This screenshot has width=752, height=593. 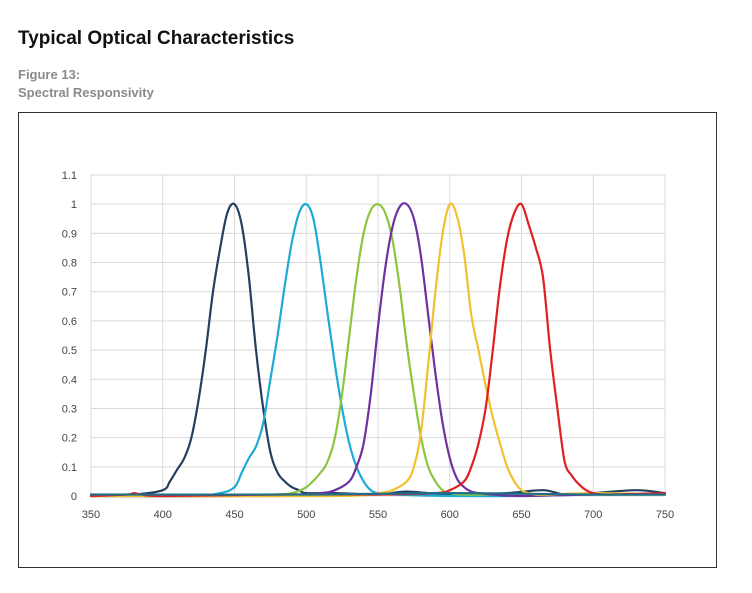 What do you see at coordinates (163, 515) in the screenshot?
I see `x-tick-label: 400` at bounding box center [163, 515].